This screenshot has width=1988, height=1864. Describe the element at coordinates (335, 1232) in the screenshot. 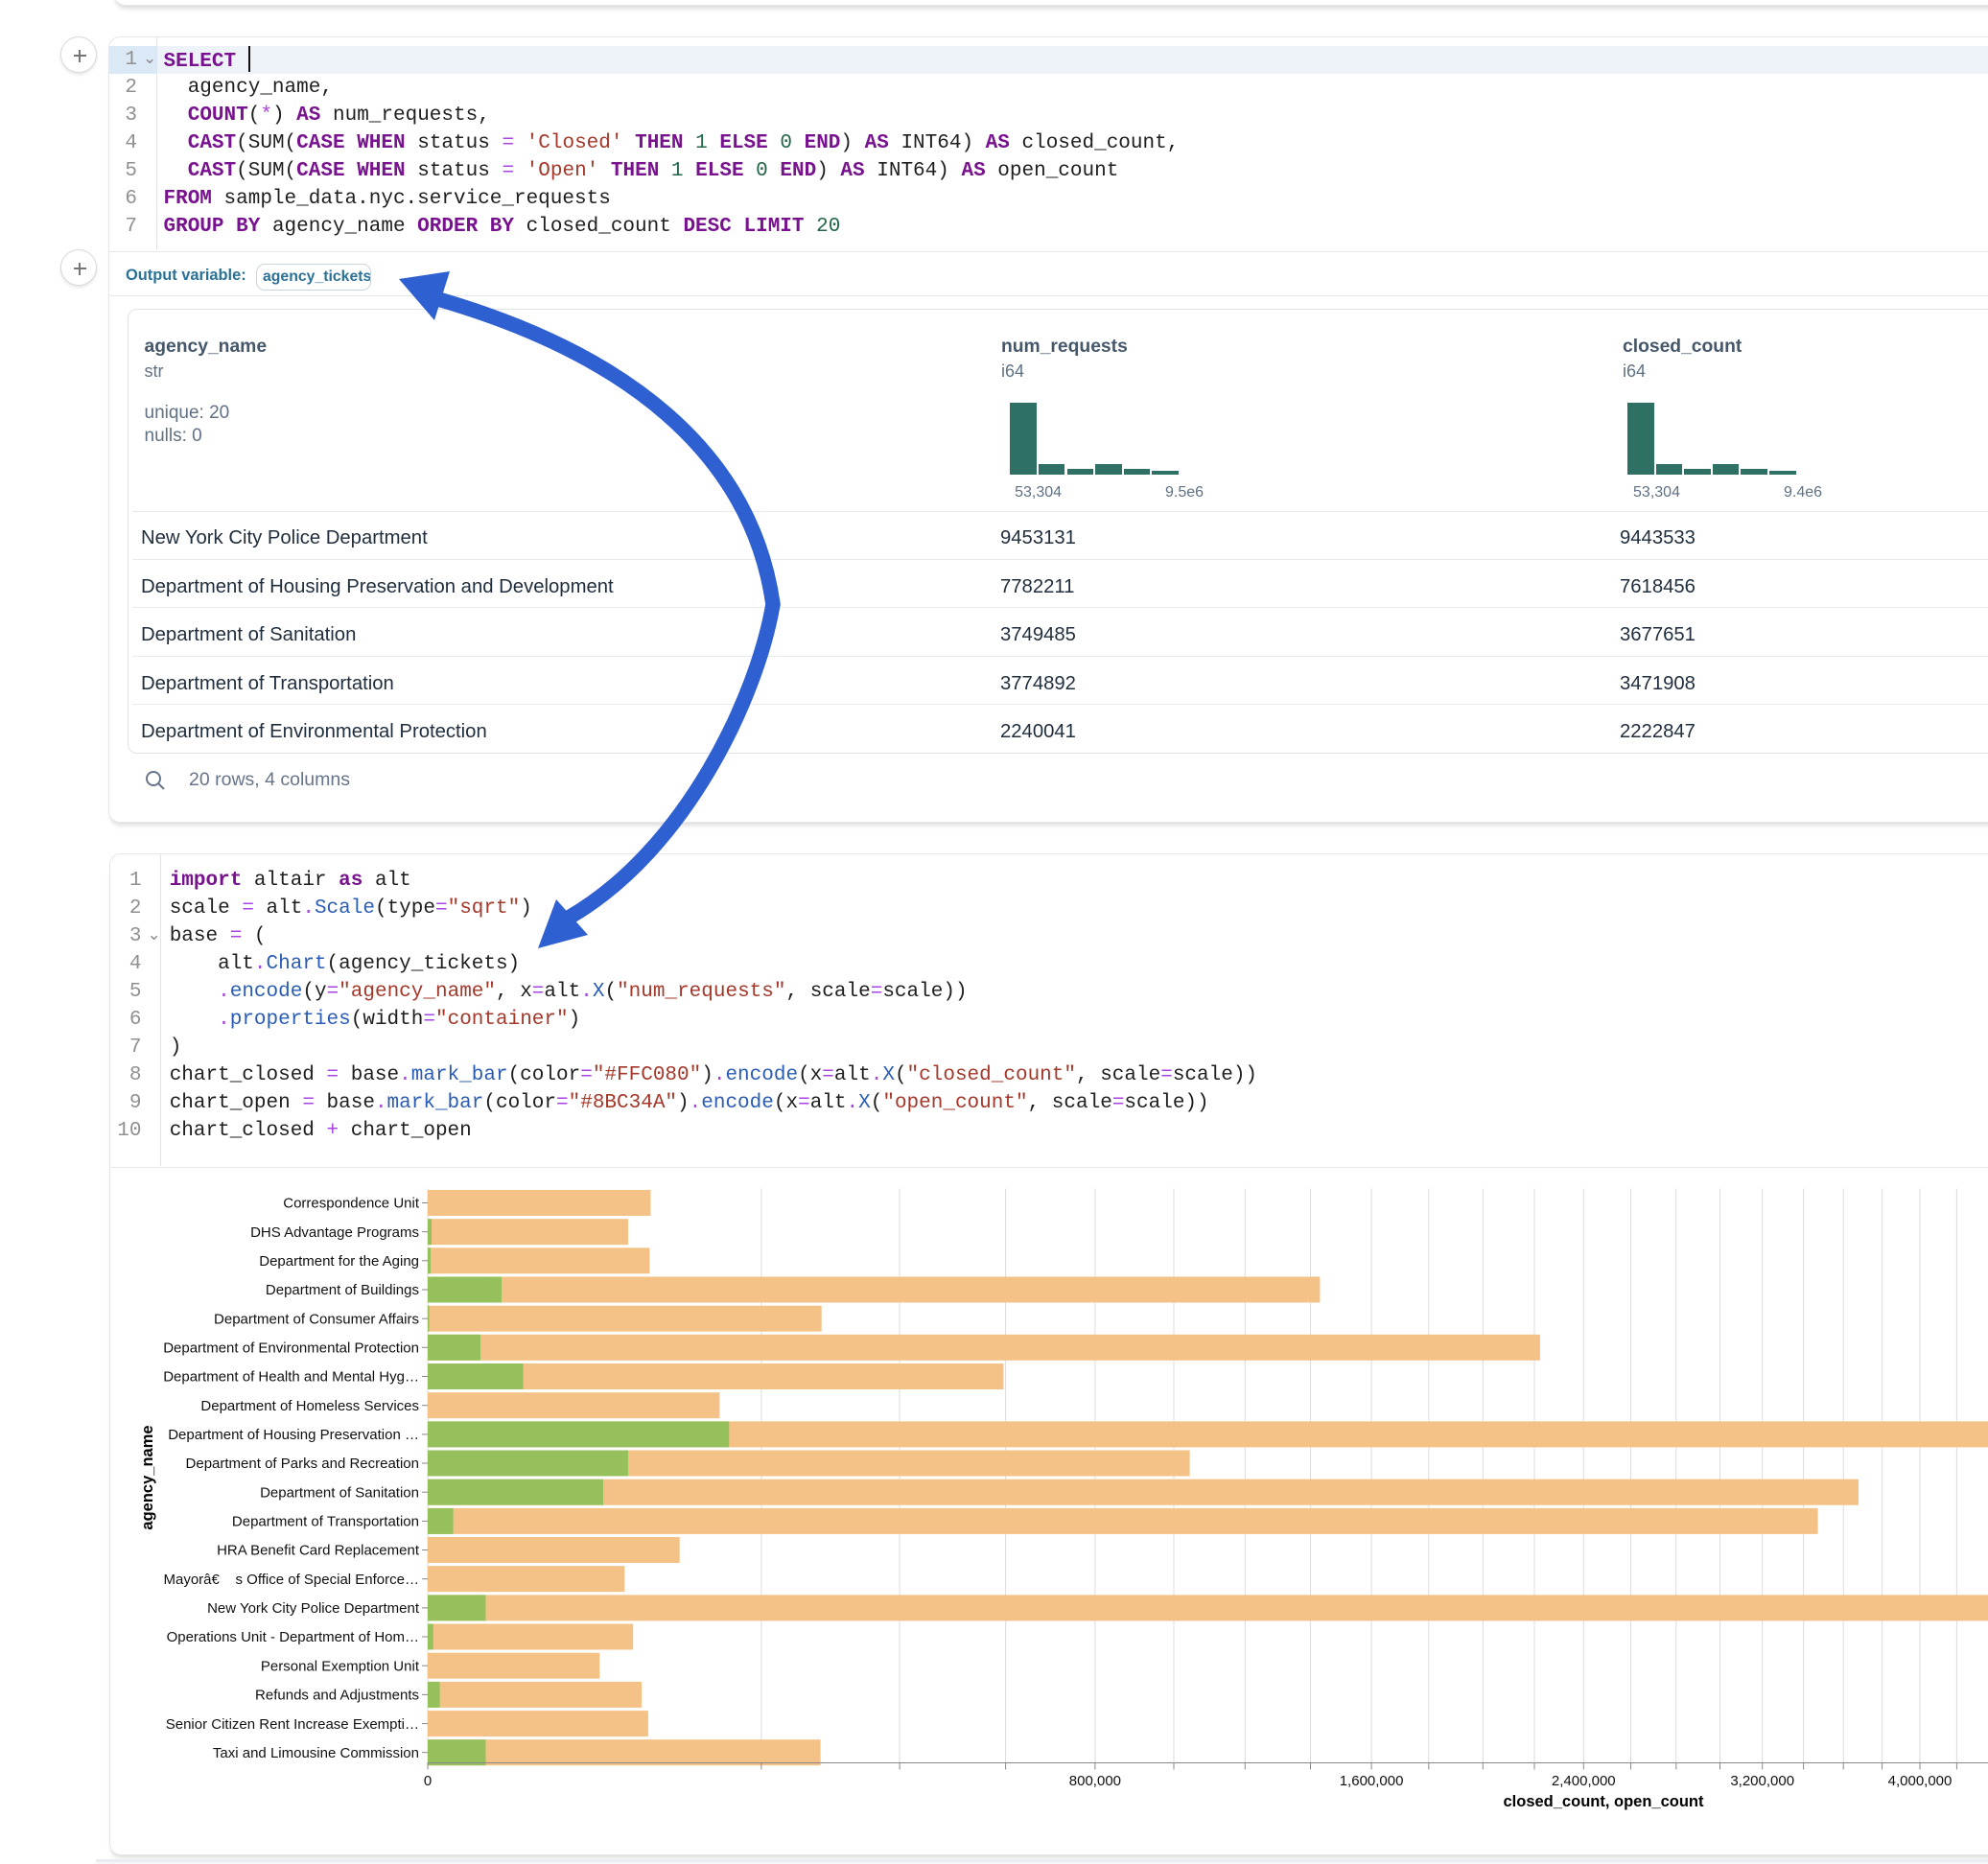

I see `svg-text: DHS Advantage Programs` at that location.